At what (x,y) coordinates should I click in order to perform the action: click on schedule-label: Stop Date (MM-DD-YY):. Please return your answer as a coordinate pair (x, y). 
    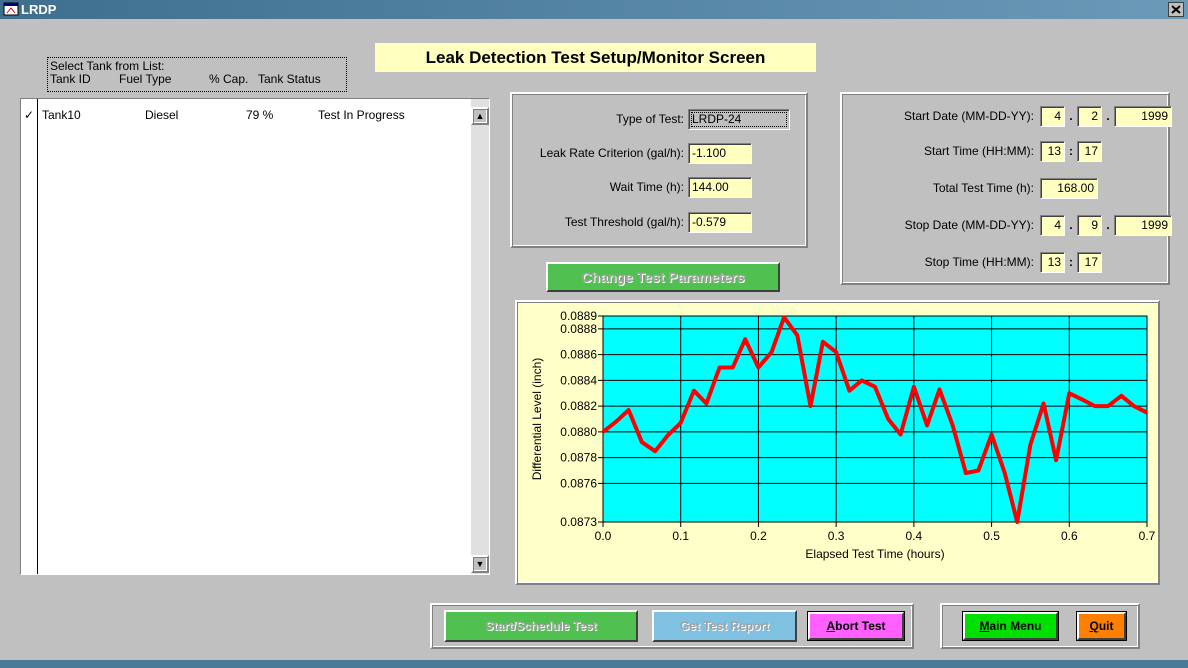
    Looking at the image, I should click on (969, 225).